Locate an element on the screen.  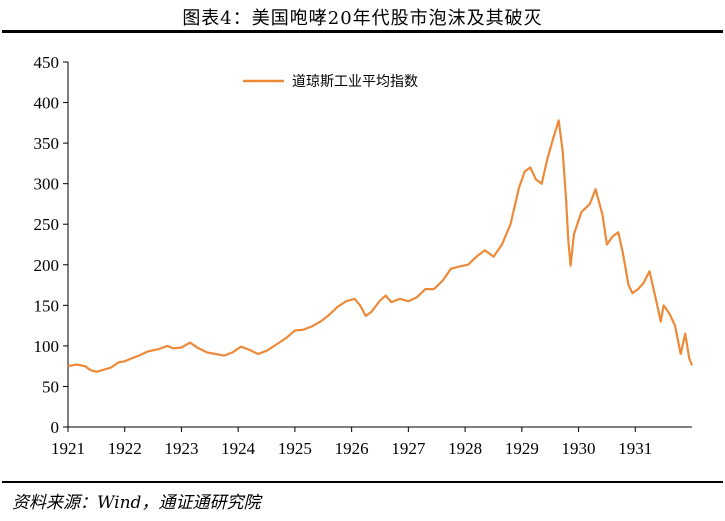
y-tick-label: 250 is located at coordinates (47, 224).